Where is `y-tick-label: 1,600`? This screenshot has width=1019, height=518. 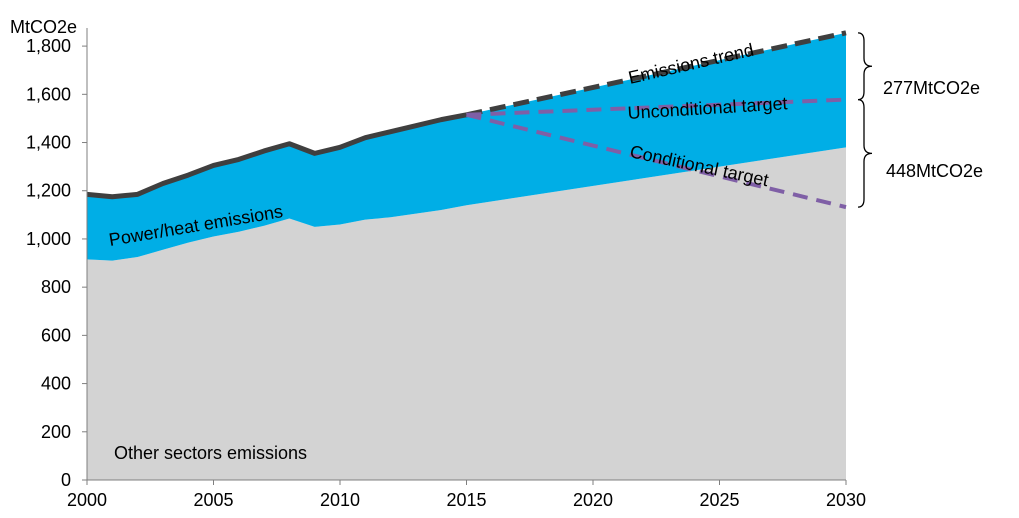
y-tick-label: 1,600 is located at coordinates (48, 94).